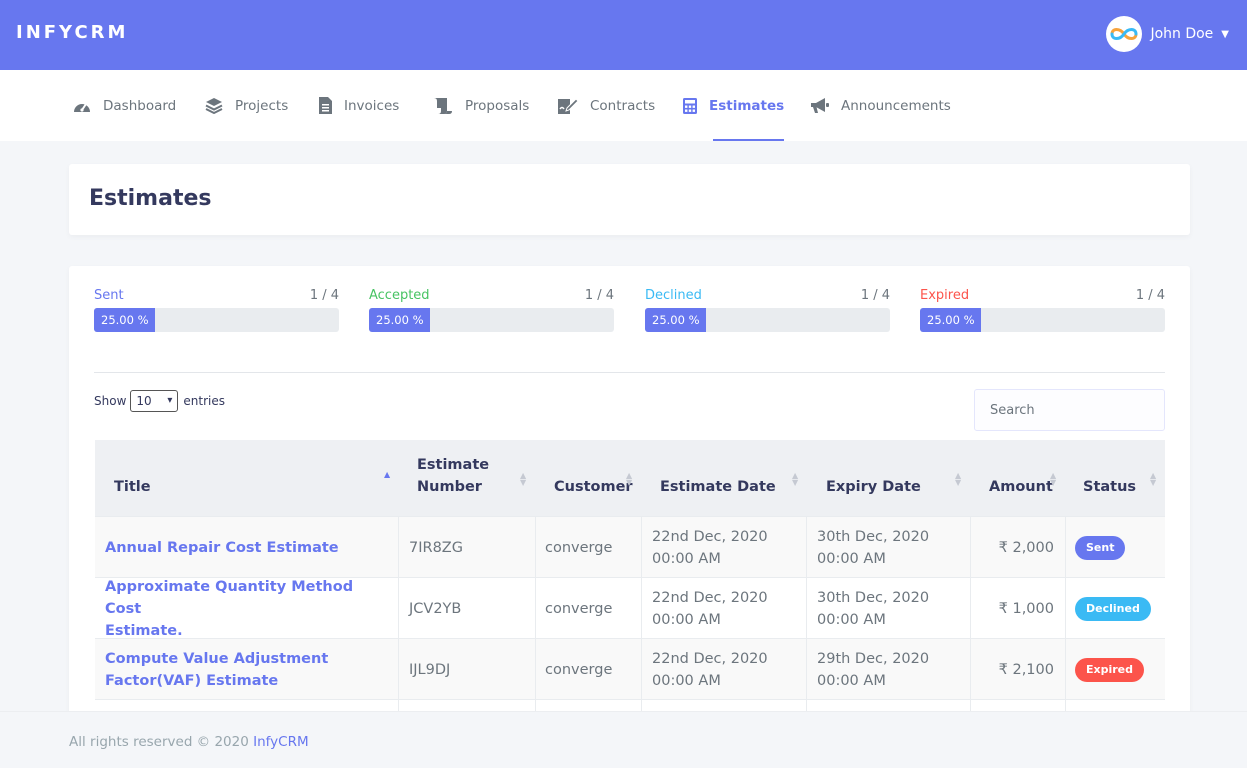 This screenshot has height=768, width=1247. What do you see at coordinates (154, 401) in the screenshot?
I see `page-size-select: 10 ▾` at bounding box center [154, 401].